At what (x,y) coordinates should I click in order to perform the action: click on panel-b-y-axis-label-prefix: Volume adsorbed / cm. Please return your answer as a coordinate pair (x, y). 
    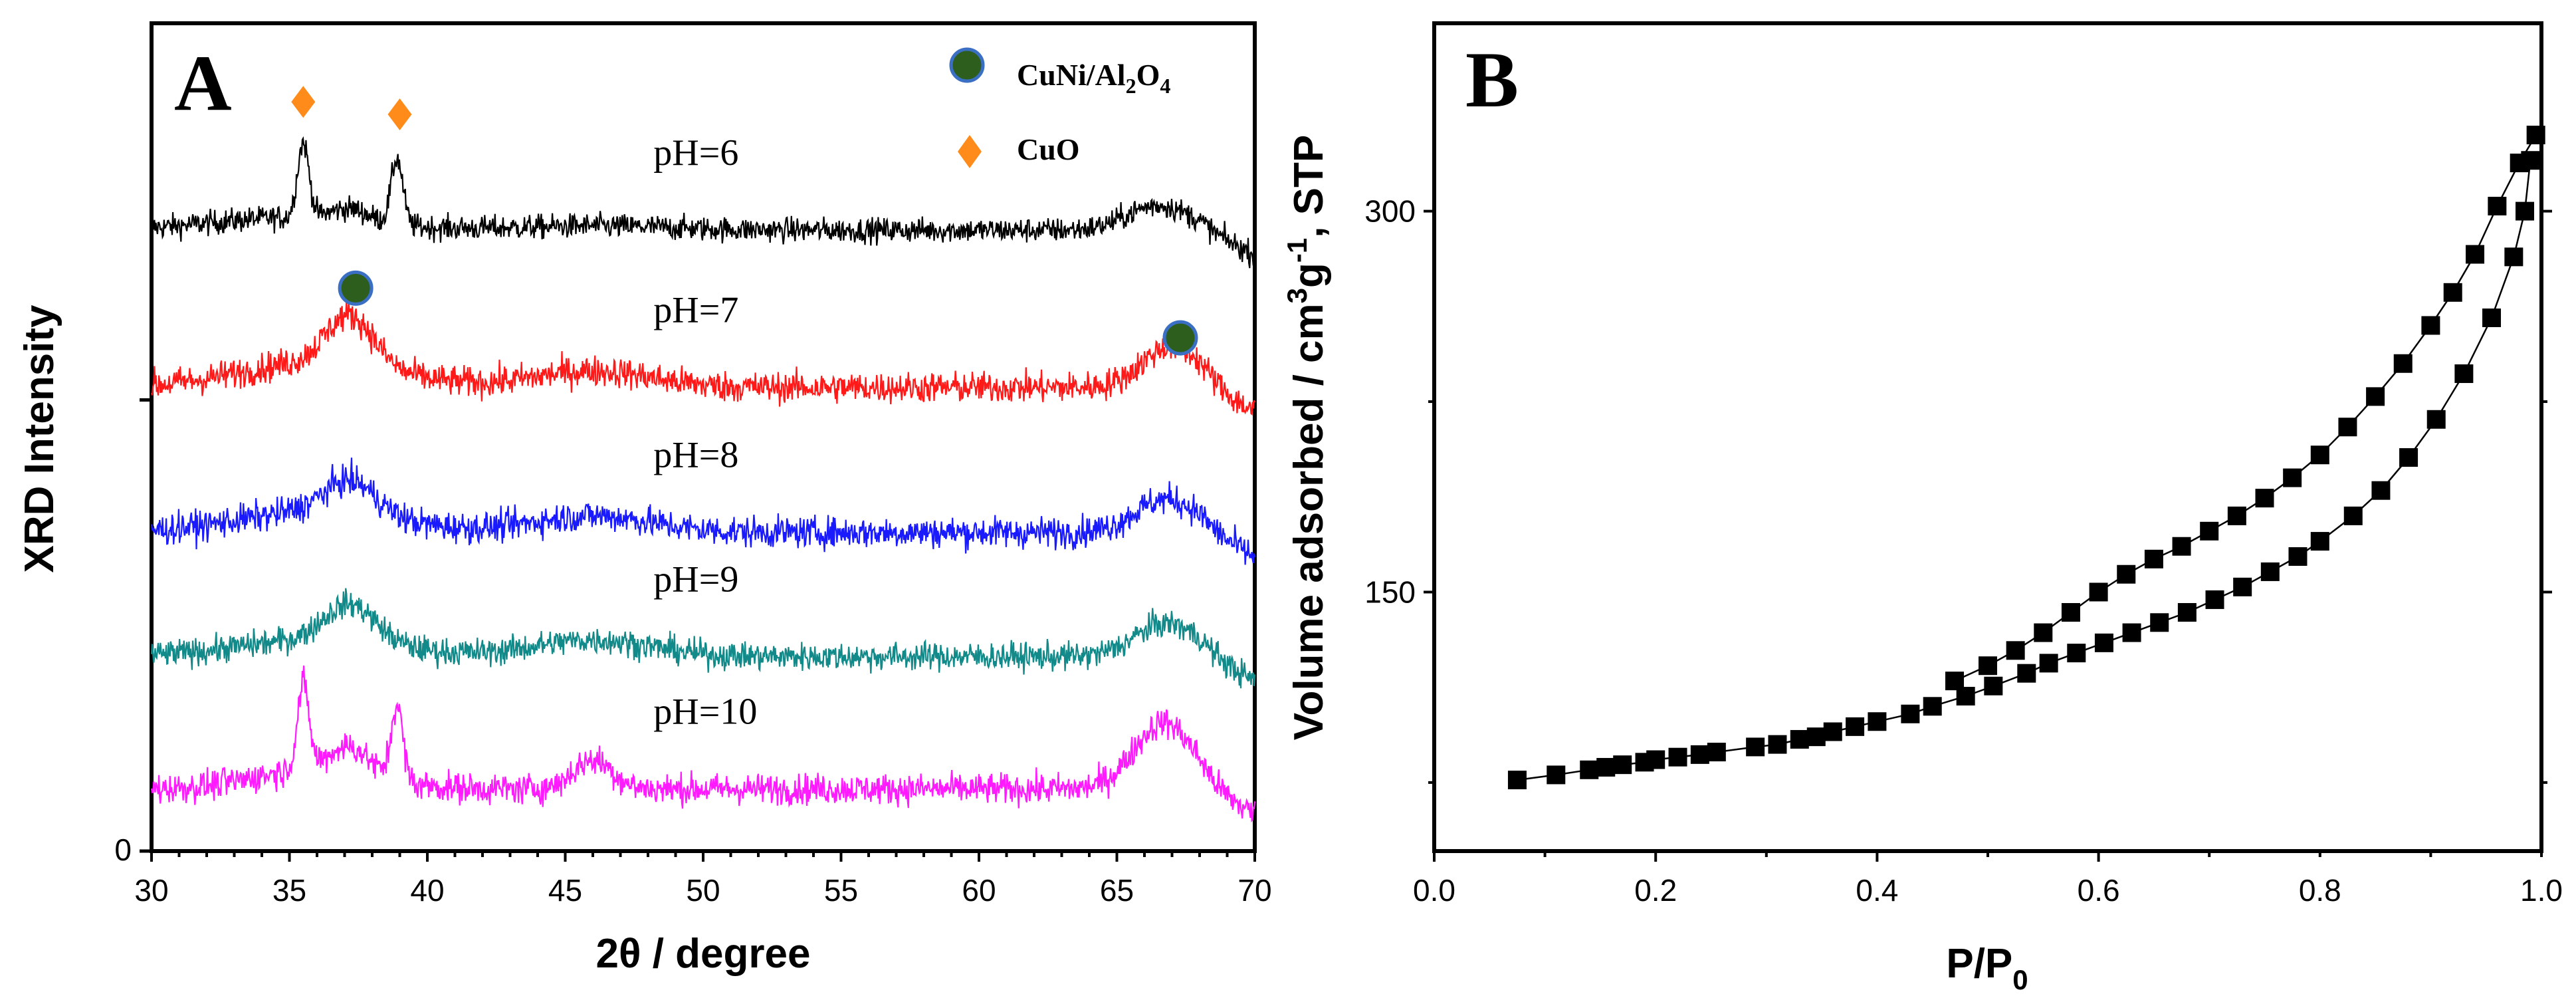
    Looking at the image, I should click on (1309, 521).